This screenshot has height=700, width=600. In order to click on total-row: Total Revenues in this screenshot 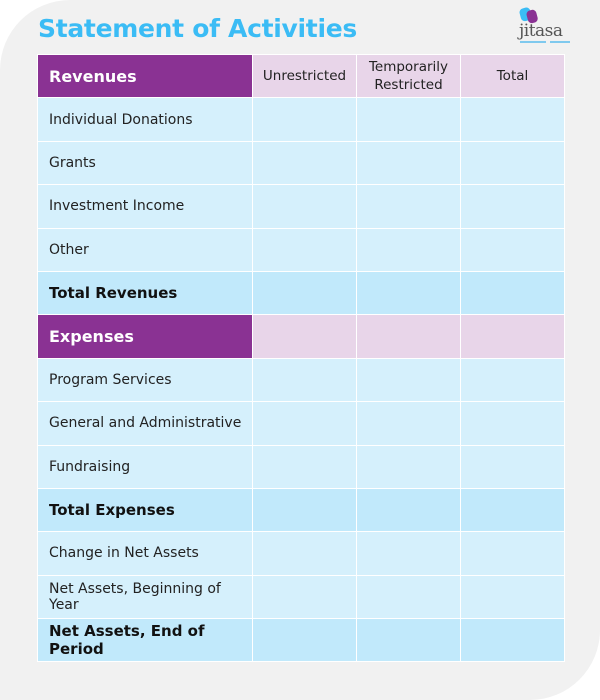, I will do `click(301, 293)`.